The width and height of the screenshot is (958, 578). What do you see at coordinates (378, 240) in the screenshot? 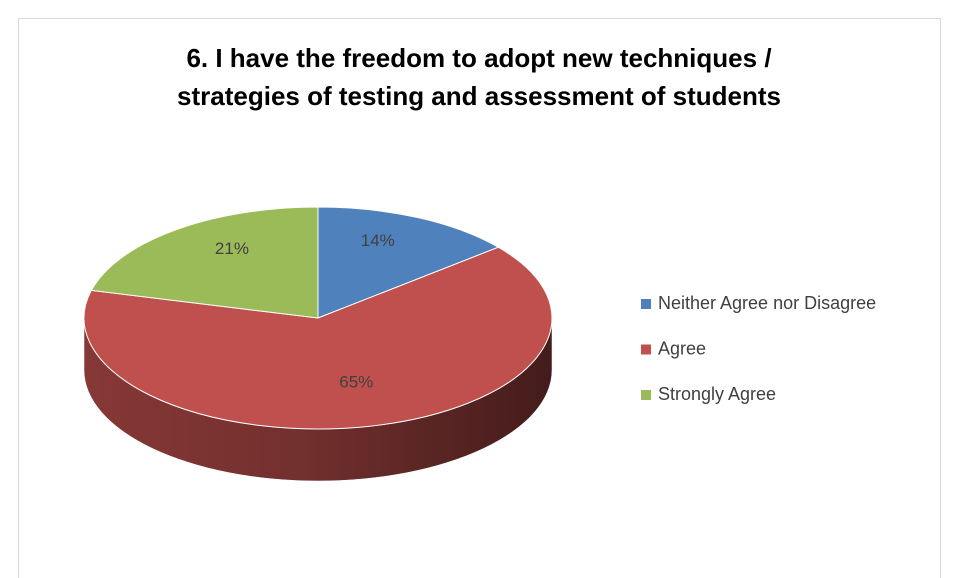
I see `data-label: 14%` at bounding box center [378, 240].